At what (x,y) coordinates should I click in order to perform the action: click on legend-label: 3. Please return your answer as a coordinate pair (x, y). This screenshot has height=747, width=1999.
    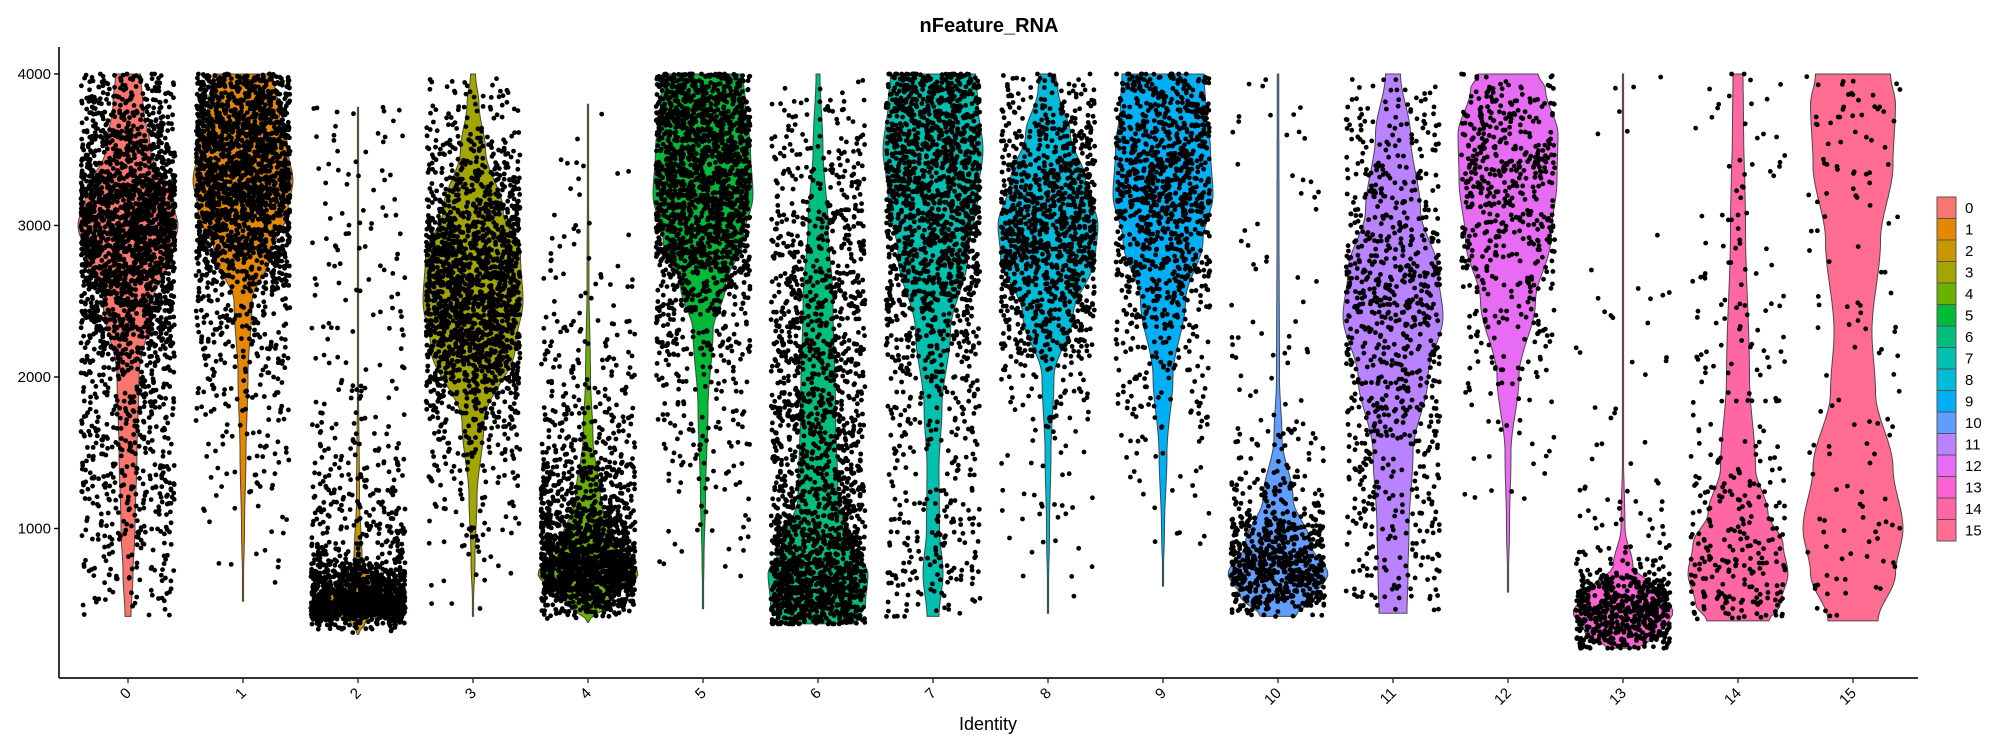
    Looking at the image, I should click on (1969, 273).